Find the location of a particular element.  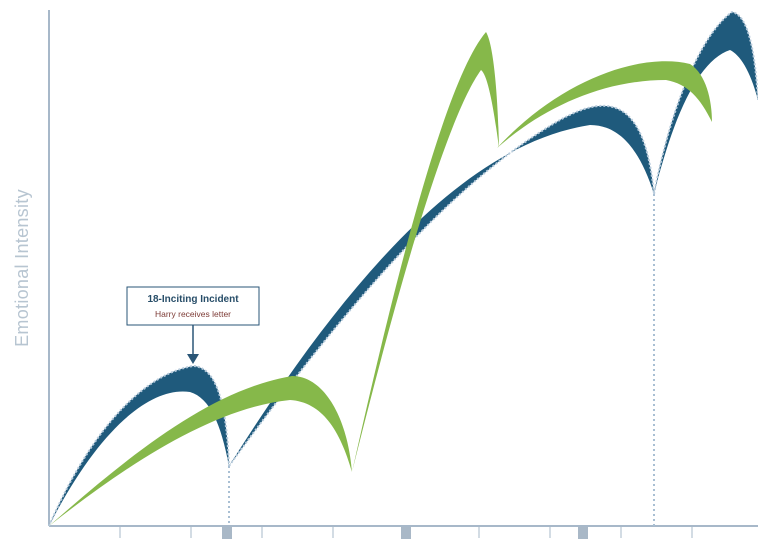

x-axis-markers is located at coordinates (405, 533).